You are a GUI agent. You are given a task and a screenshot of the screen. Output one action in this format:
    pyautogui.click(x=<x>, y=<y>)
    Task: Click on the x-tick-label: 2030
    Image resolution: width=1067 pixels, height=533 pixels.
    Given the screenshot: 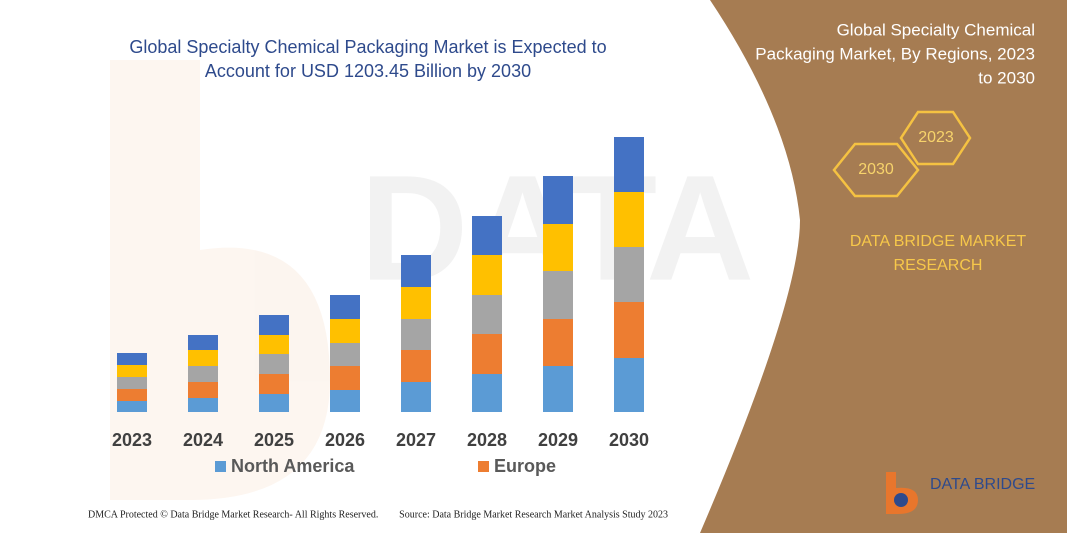 What is the action you would take?
    pyautogui.click(x=629, y=440)
    